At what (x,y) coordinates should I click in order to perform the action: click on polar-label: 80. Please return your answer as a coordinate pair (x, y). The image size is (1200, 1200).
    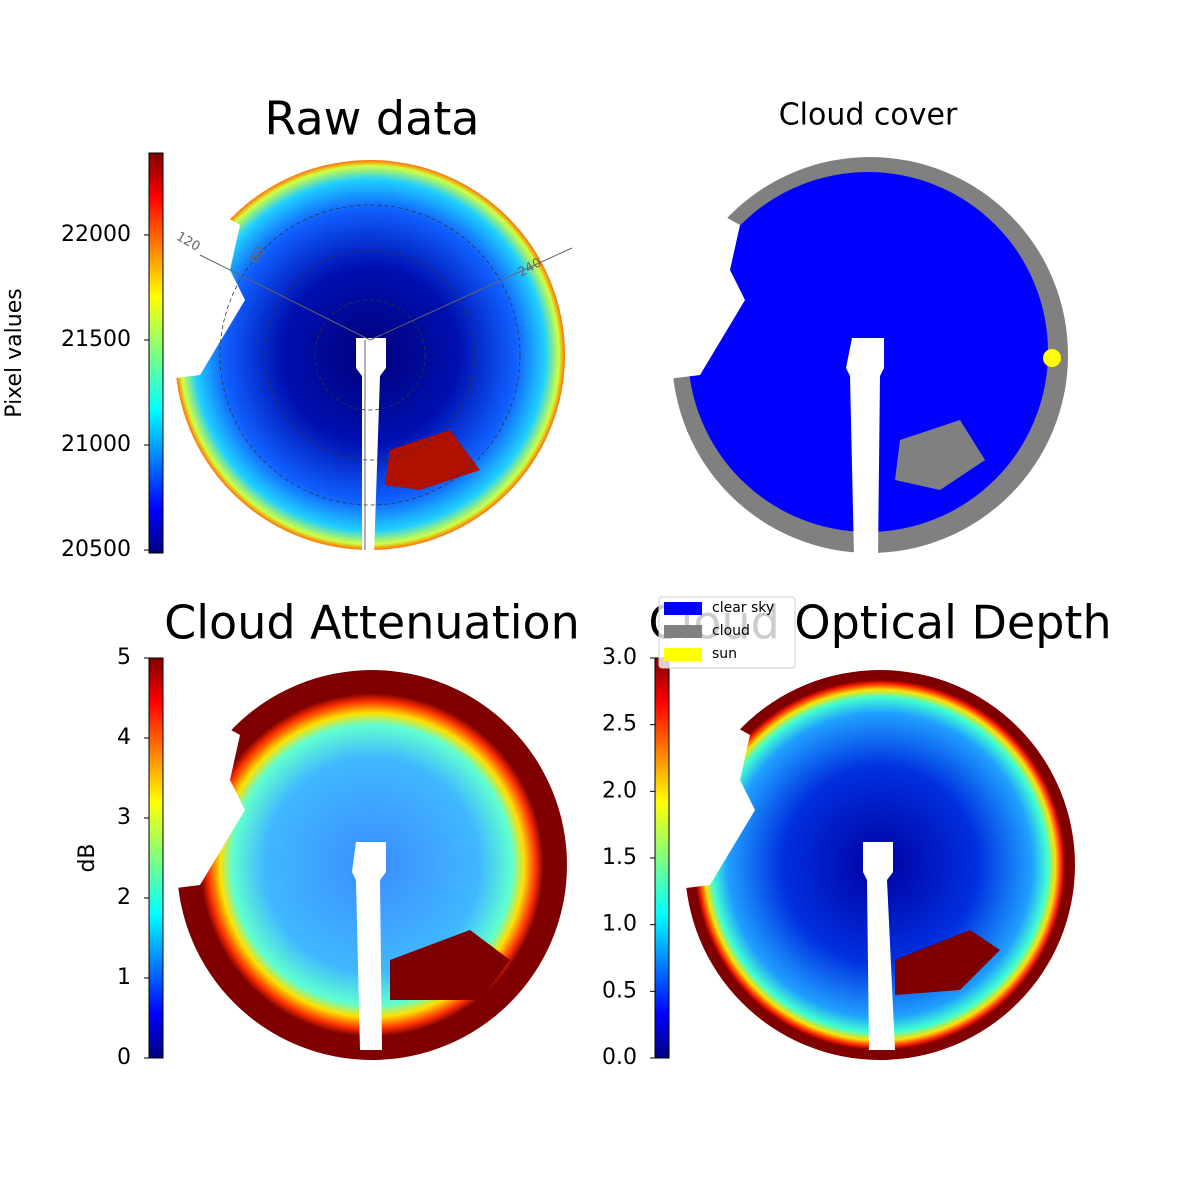
    Looking at the image, I should click on (257, 255).